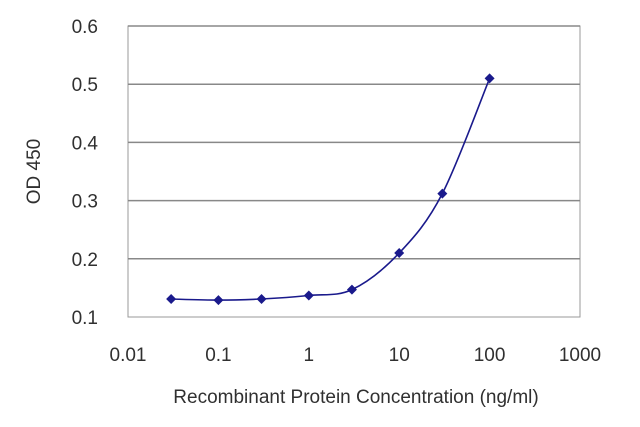  Describe the element at coordinates (128, 355) in the screenshot. I see `x-tick-label: 0.01` at that location.